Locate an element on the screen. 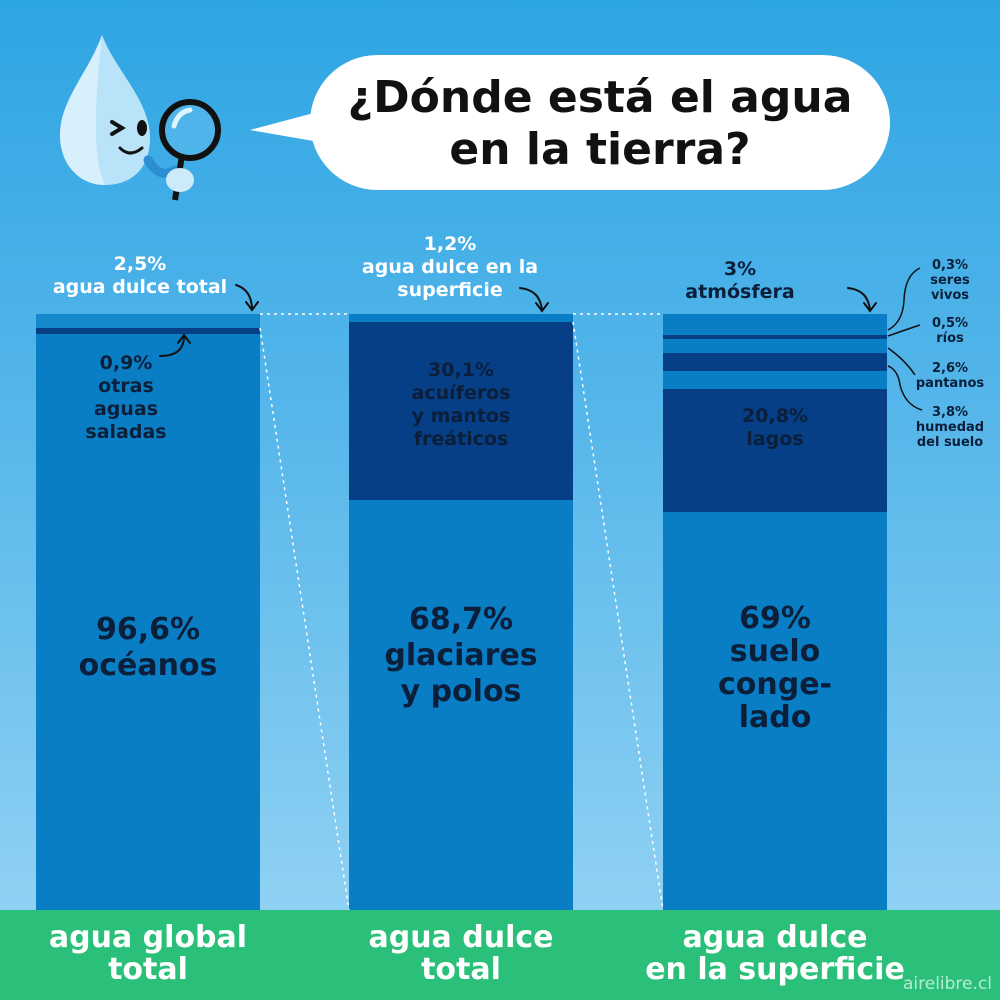  arrow-surface is located at coordinates (531, 299).